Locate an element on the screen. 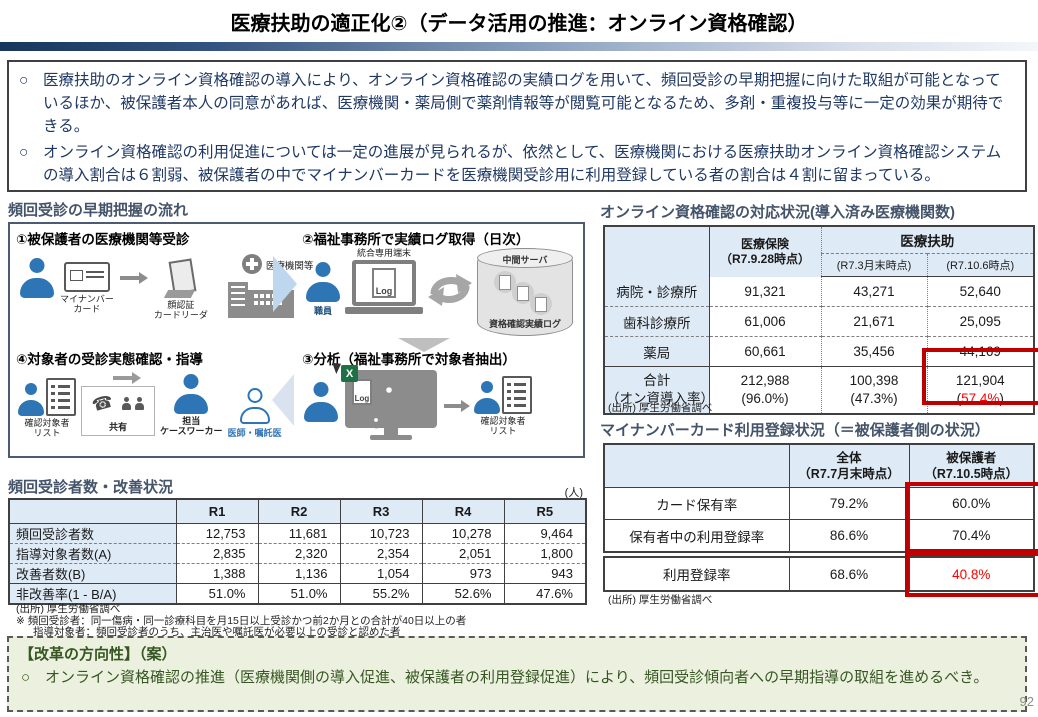 The height and width of the screenshot is (717, 1038). column-header: 医療保険 （R7.9.28時点） is located at coordinates (764, 251).